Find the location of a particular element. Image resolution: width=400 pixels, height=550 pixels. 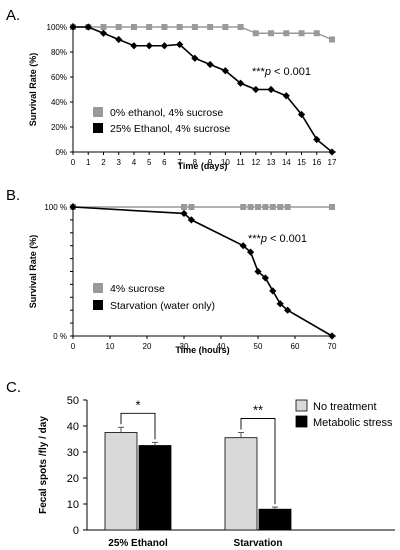

y-tick-label: 10 is located at coordinates (73, 505).